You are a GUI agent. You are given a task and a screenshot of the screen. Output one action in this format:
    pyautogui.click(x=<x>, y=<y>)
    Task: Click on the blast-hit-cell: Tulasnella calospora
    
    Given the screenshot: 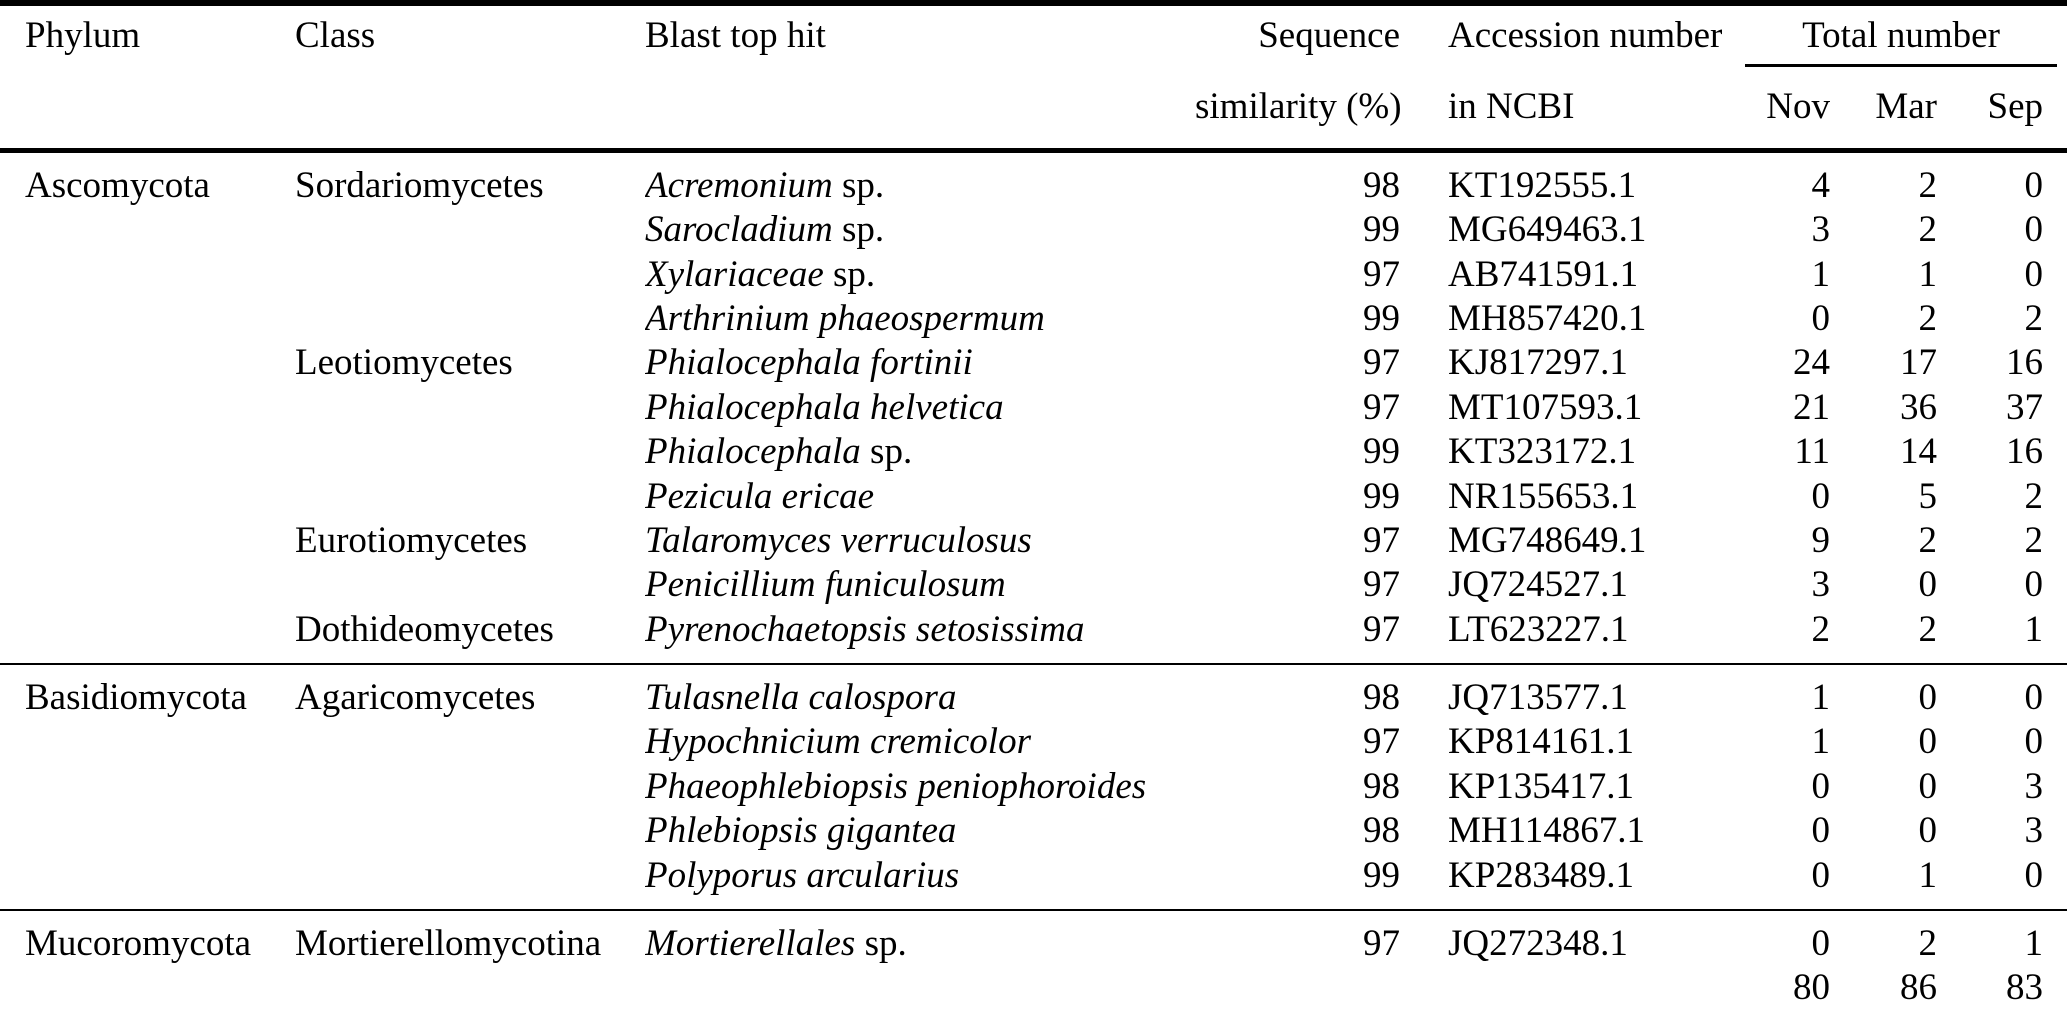 What is the action you would take?
    pyautogui.click(x=920, y=692)
    